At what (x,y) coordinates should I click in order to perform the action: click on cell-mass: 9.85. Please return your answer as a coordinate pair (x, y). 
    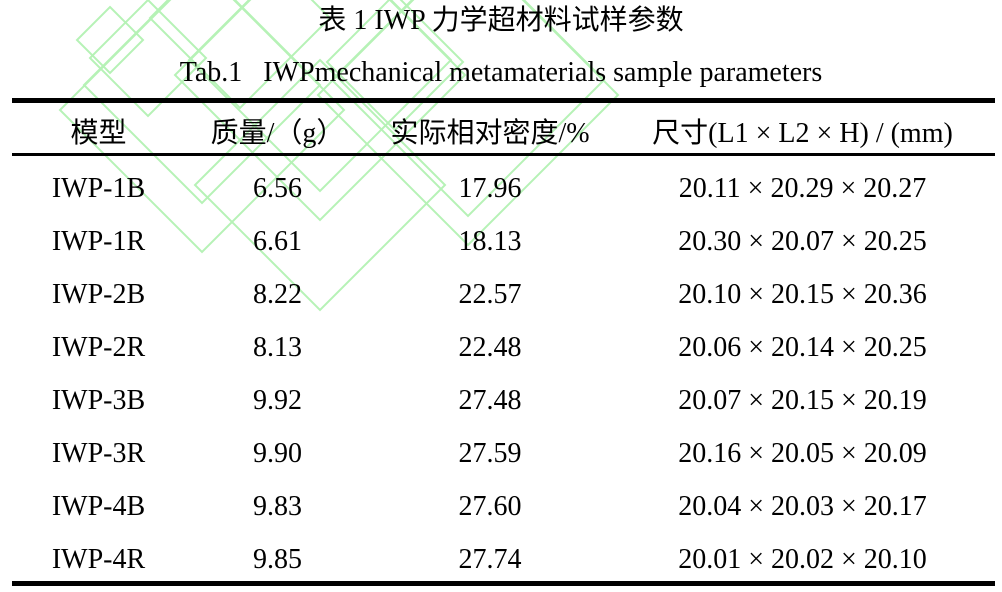
    Looking at the image, I should click on (277, 560).